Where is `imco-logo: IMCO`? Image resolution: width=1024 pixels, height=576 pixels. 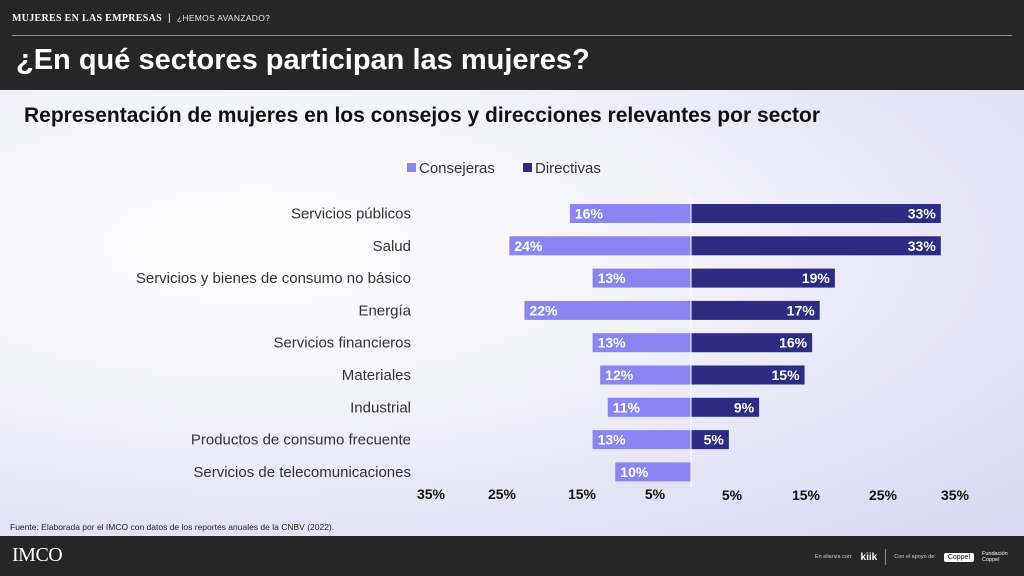 imco-logo: IMCO is located at coordinates (37, 555).